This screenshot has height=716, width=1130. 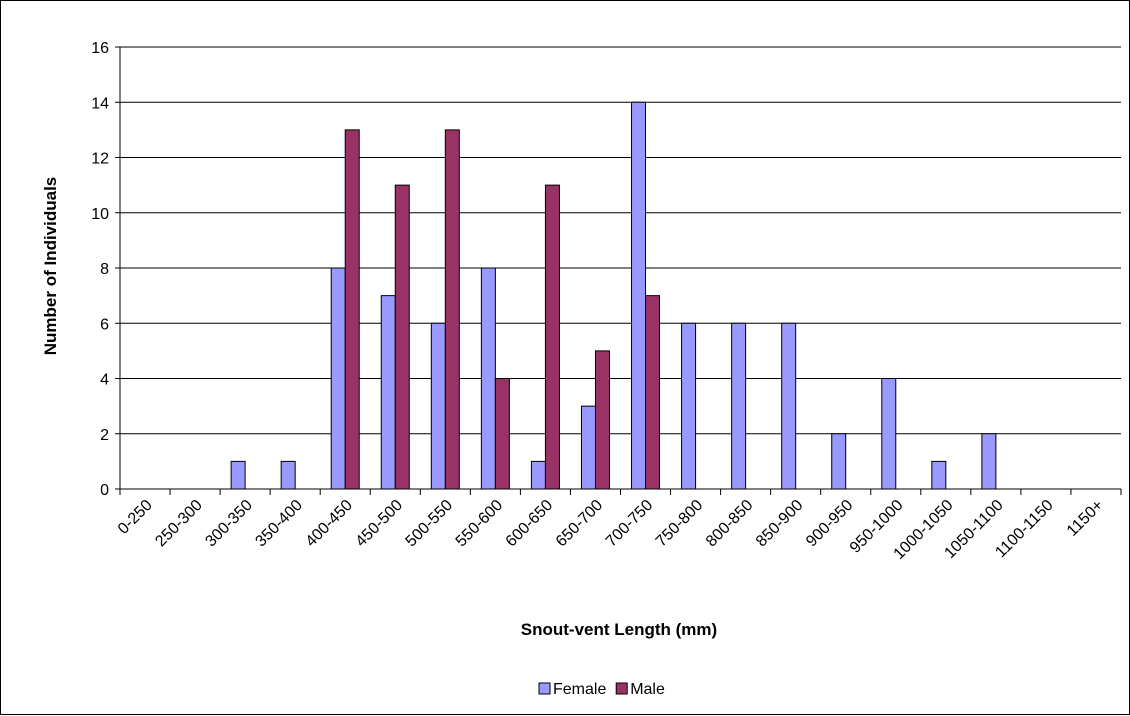 I want to click on x-tick-label: 750-800, so click(x=680, y=524).